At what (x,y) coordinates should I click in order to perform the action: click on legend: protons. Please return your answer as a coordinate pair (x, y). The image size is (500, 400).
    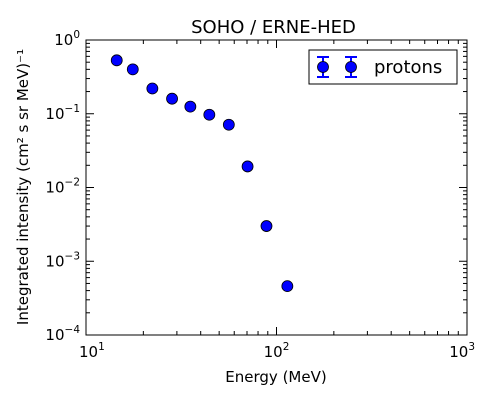
    Looking at the image, I should click on (383, 67).